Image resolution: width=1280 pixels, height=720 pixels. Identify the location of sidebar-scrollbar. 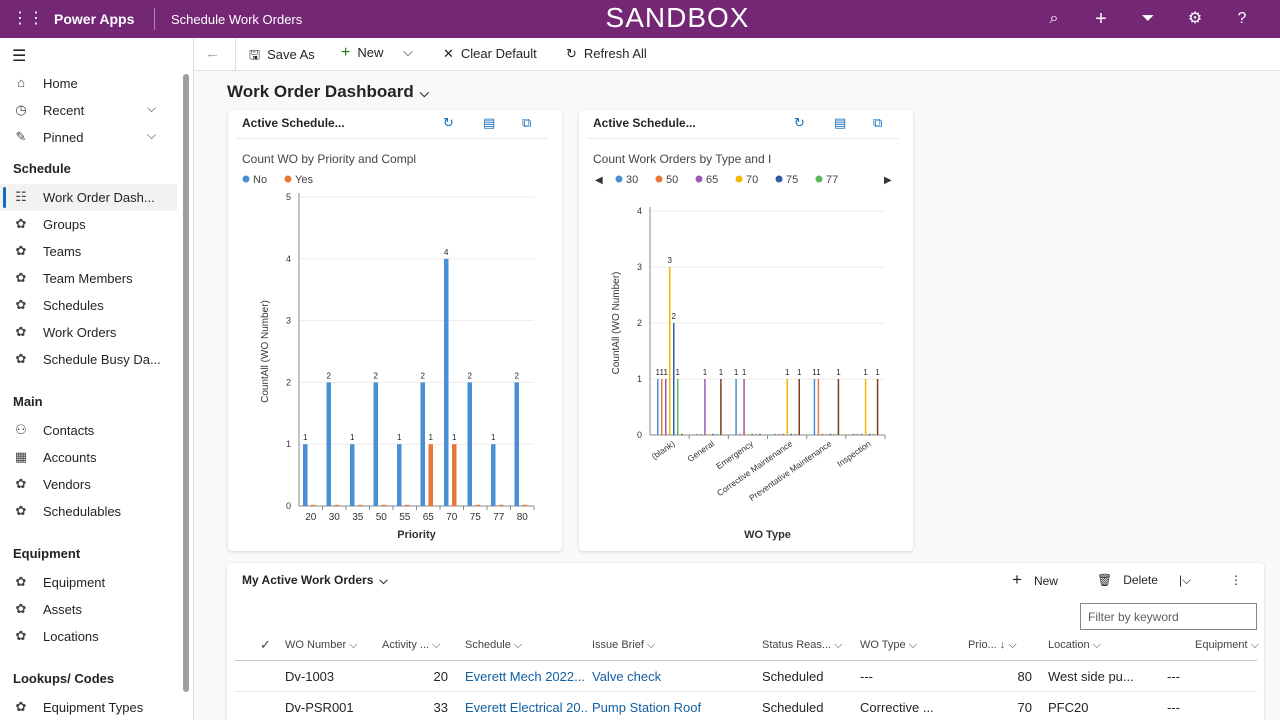
(186, 383).